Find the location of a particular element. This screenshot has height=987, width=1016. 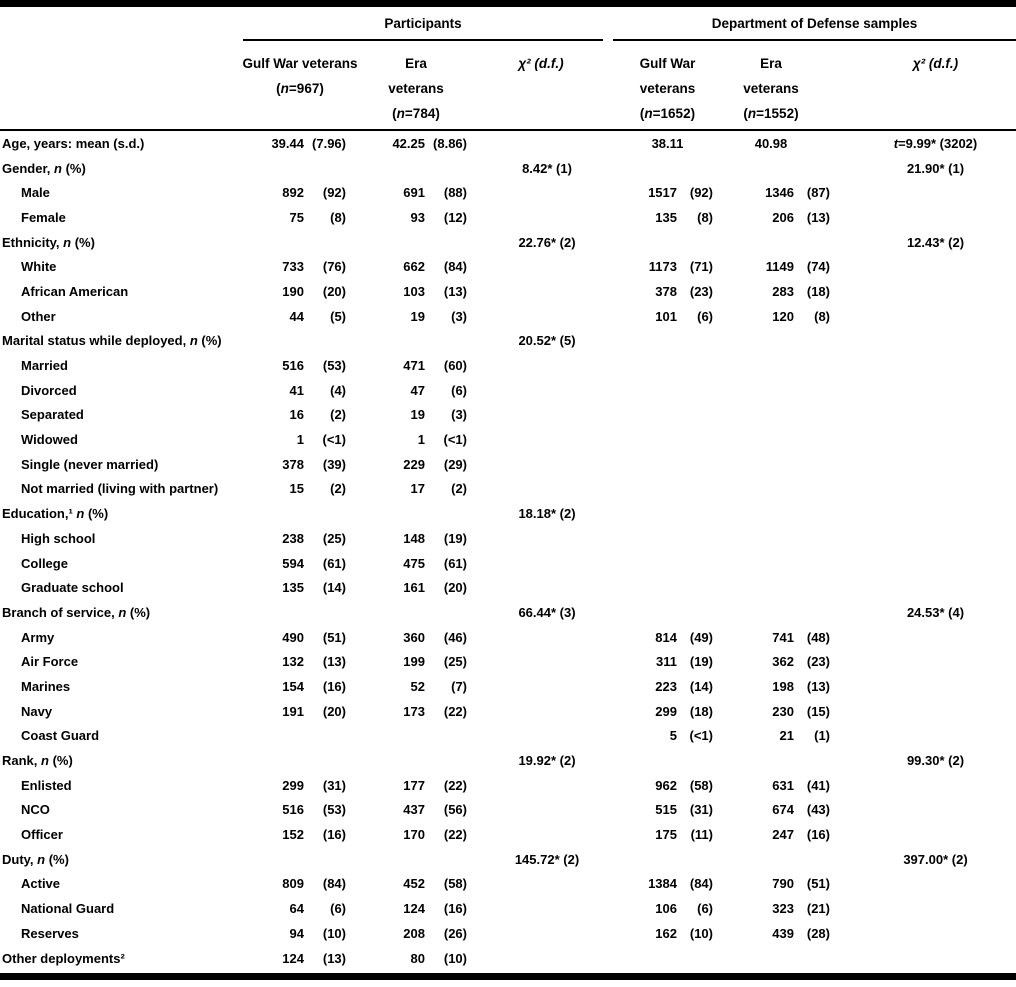

row-label: Navy is located at coordinates (37, 711).